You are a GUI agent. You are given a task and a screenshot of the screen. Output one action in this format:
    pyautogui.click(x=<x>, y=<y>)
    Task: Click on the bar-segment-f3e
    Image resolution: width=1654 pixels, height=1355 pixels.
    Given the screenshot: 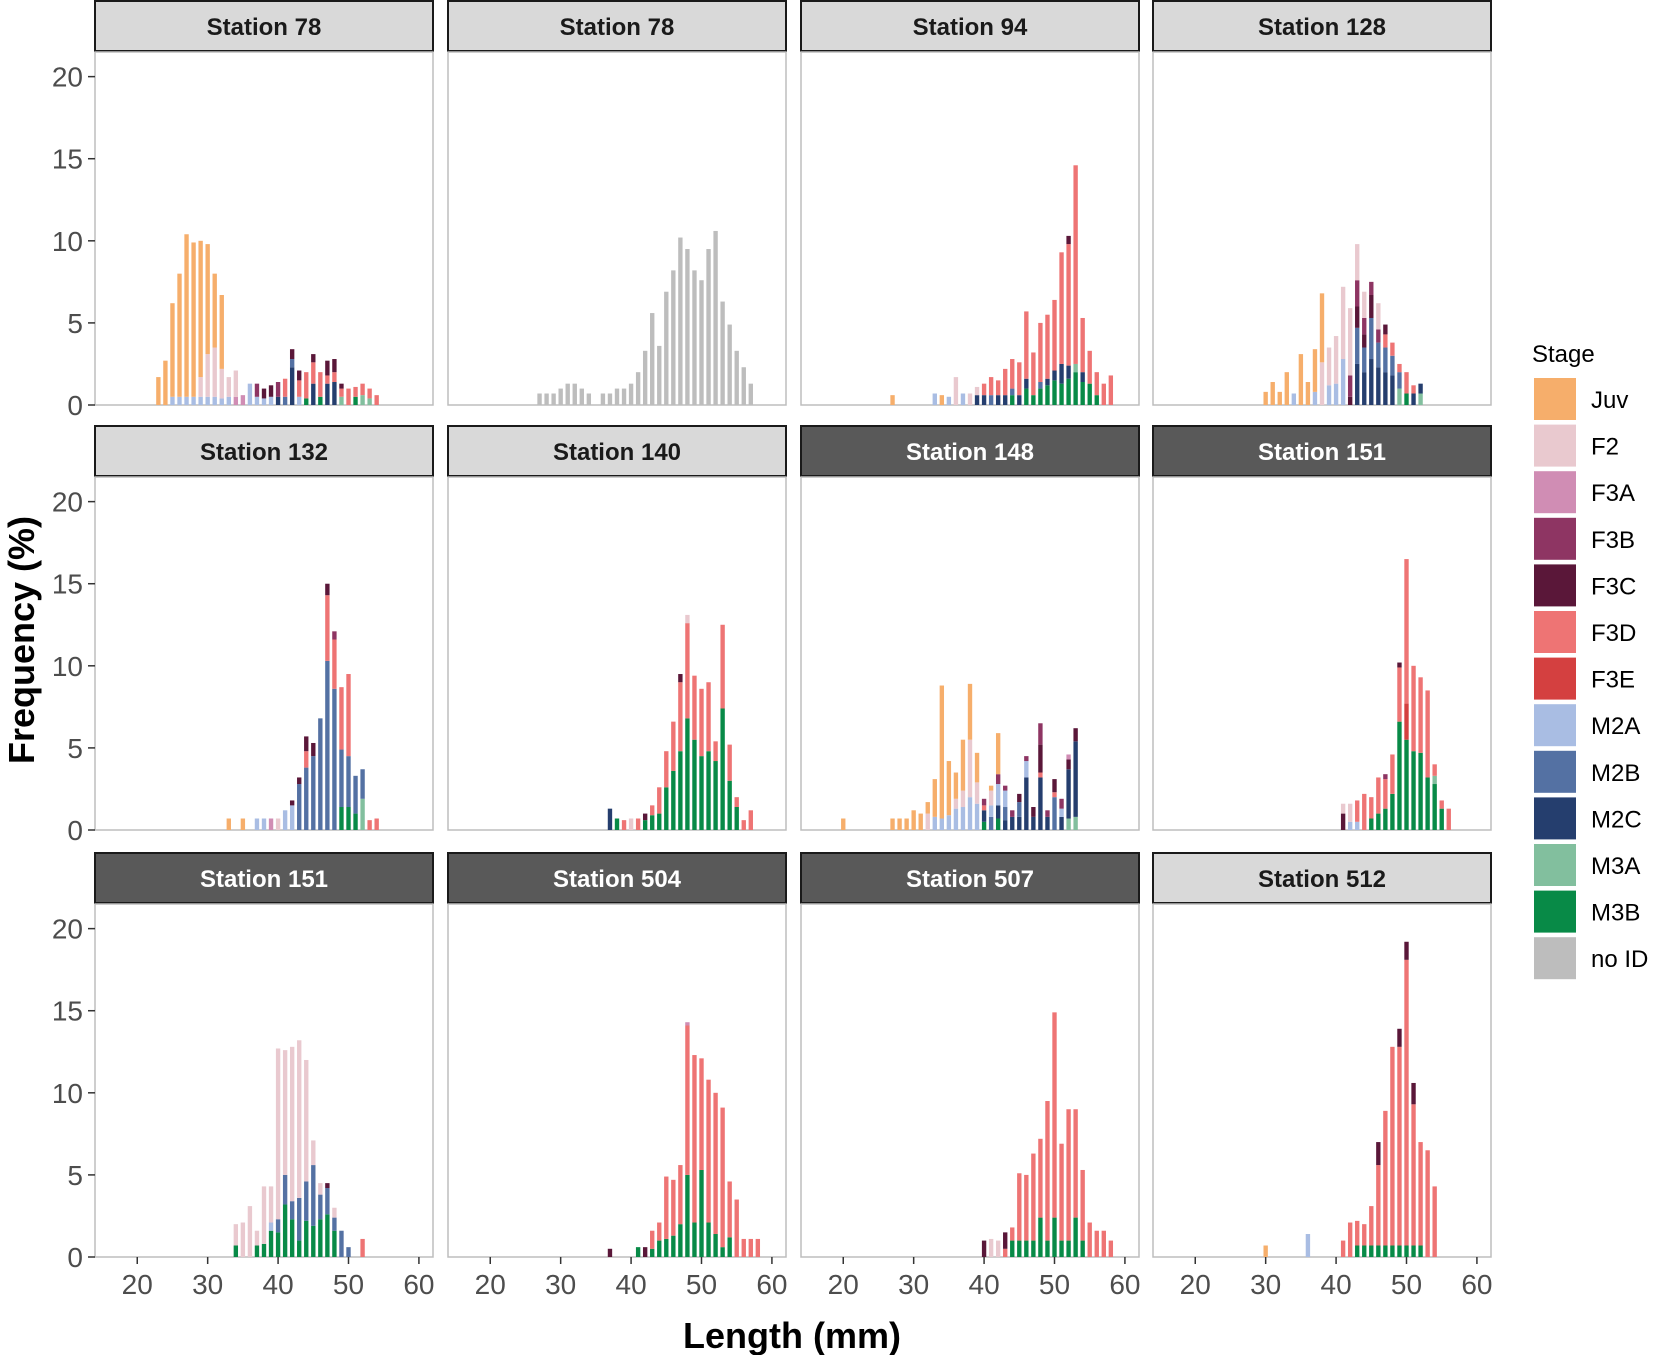 What is the action you would take?
    pyautogui.click(x=1406, y=721)
    